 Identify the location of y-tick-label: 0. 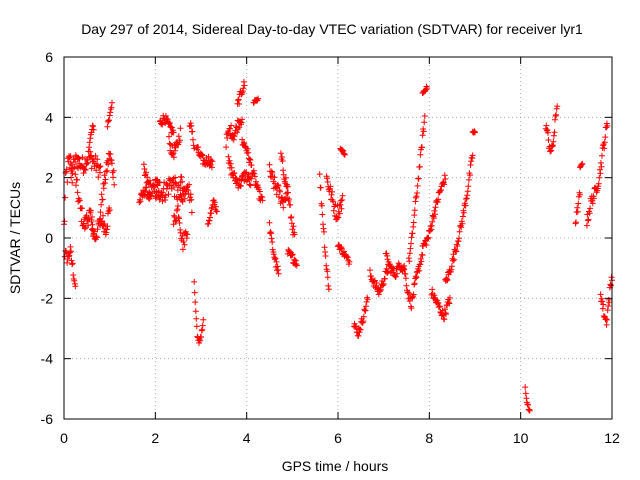
(49, 238).